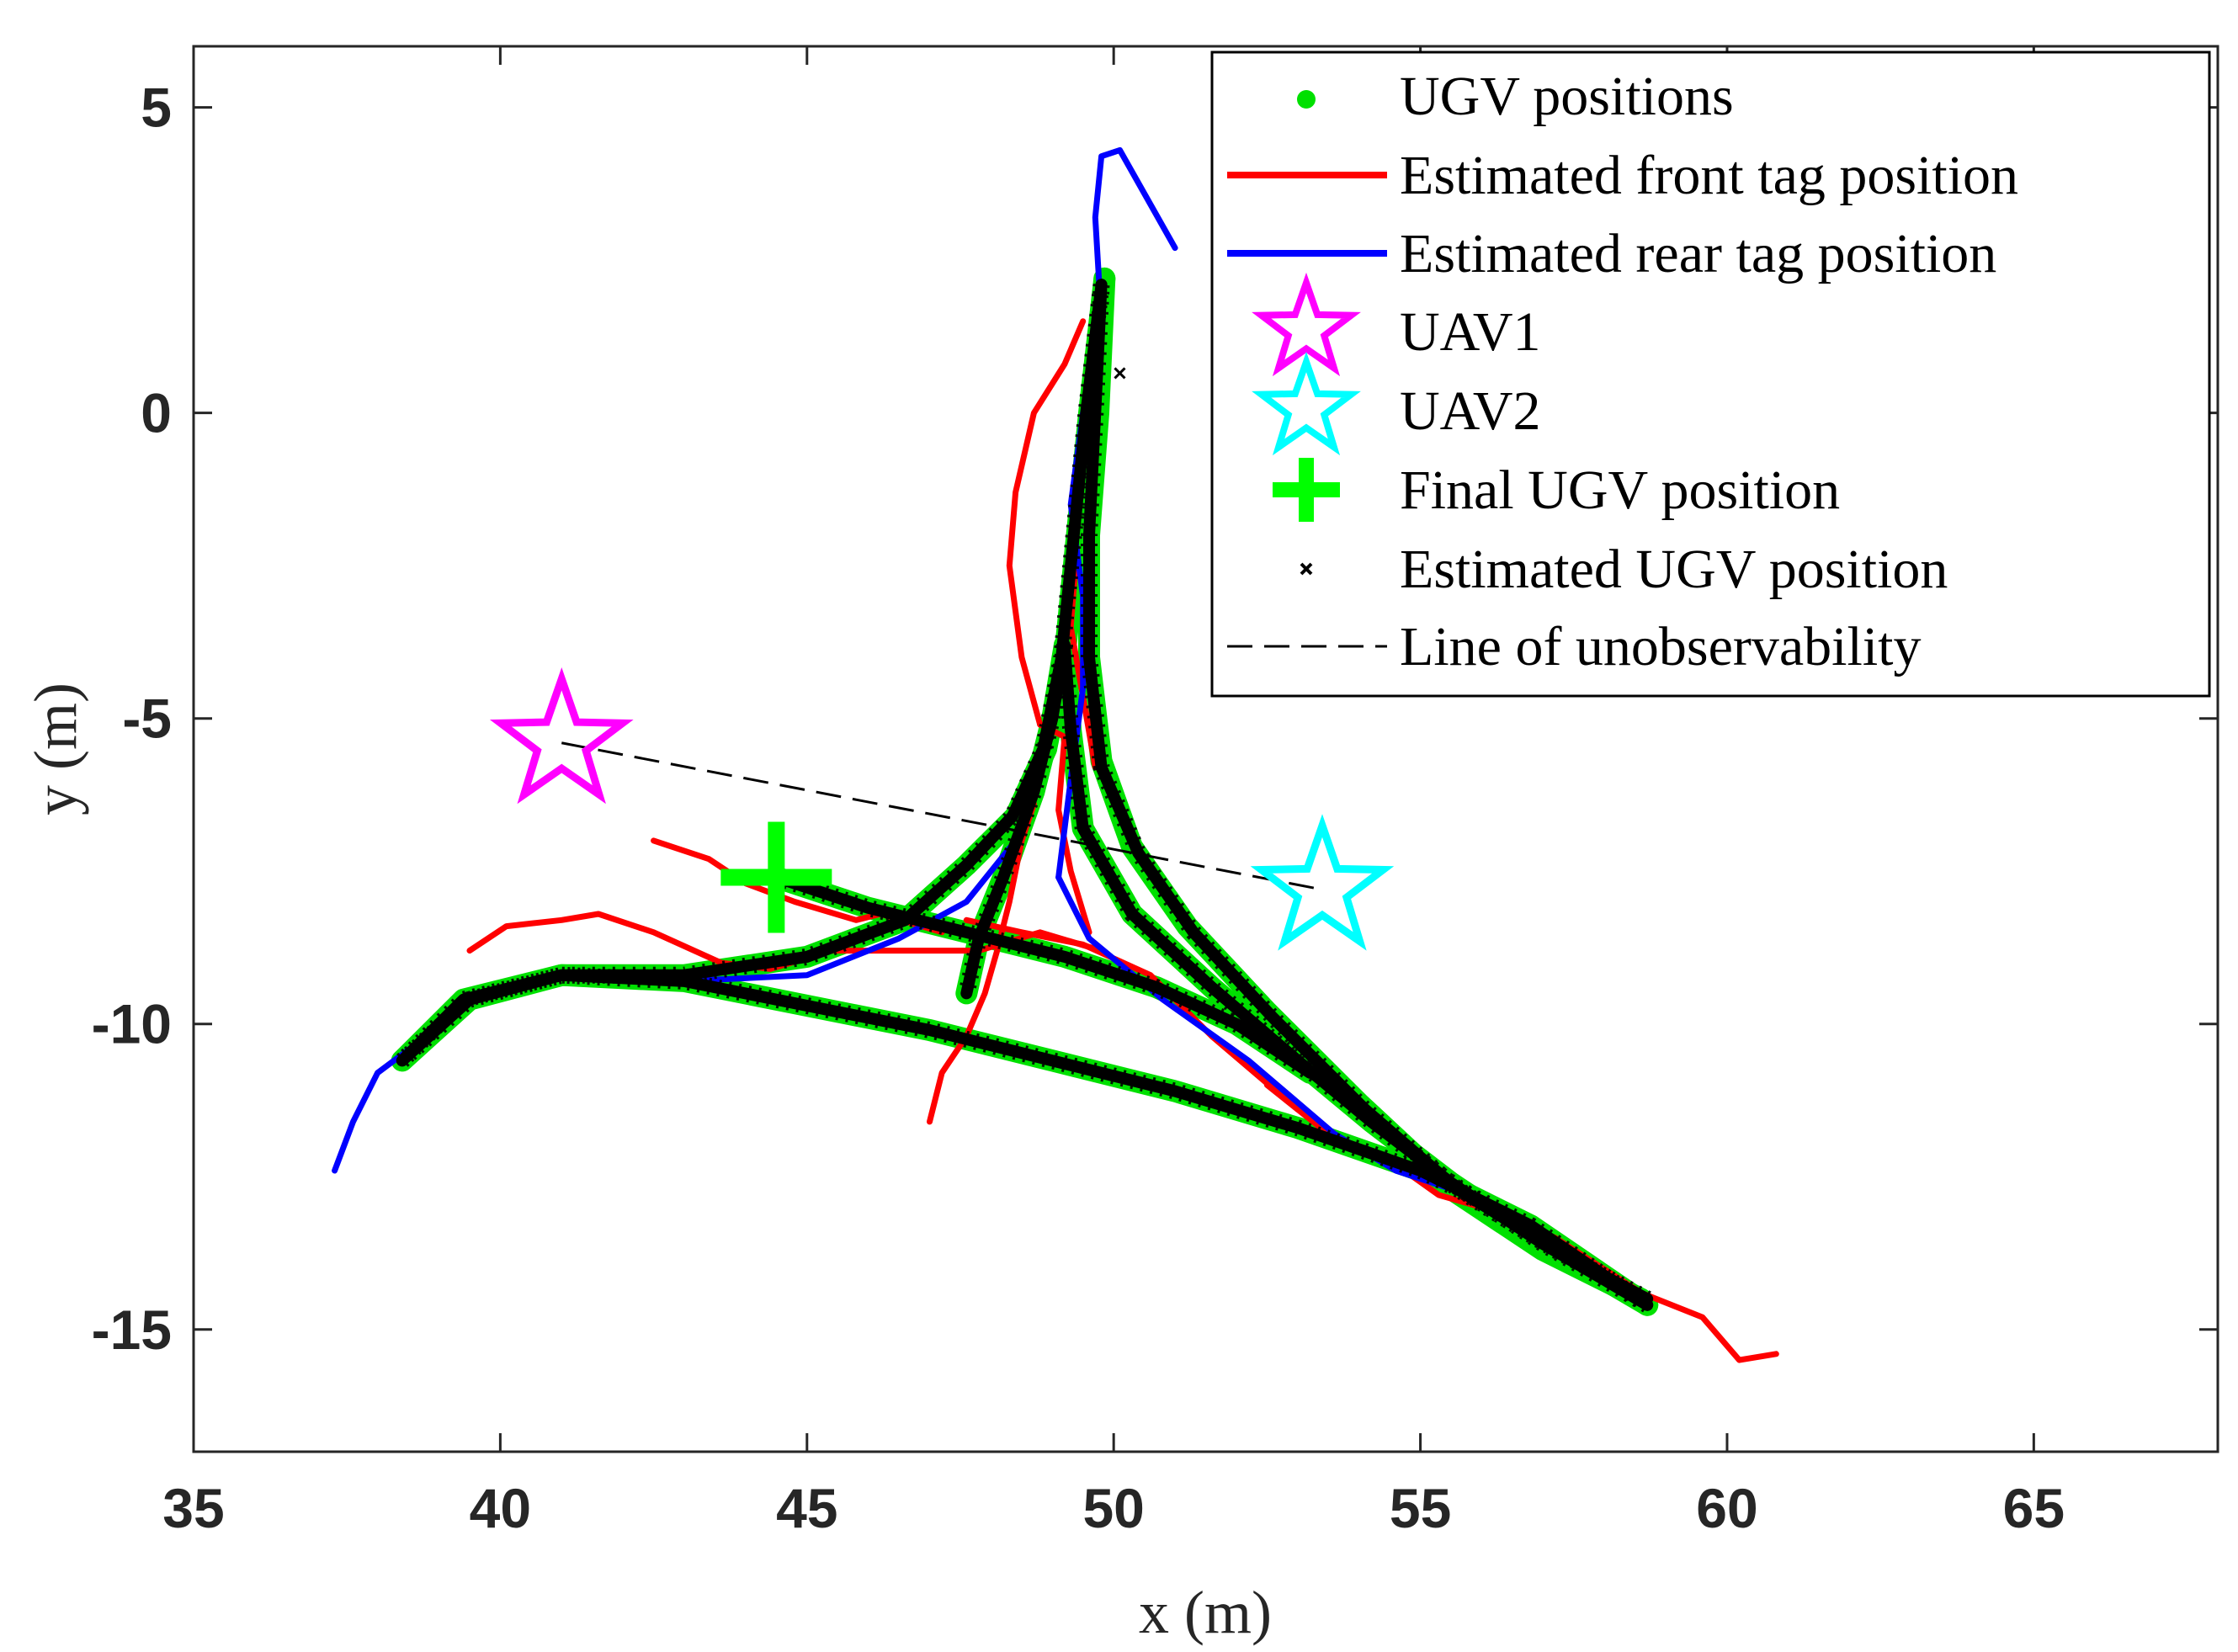 Image resolution: width=2238 pixels, height=1652 pixels. I want to click on legend-marker-magenta-star, so click(1306, 324).